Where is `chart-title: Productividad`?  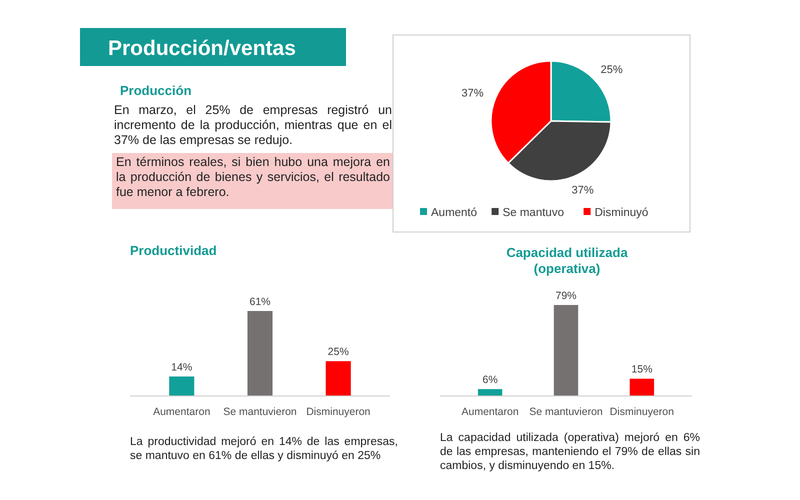 chart-title: Productividad is located at coordinates (173, 250).